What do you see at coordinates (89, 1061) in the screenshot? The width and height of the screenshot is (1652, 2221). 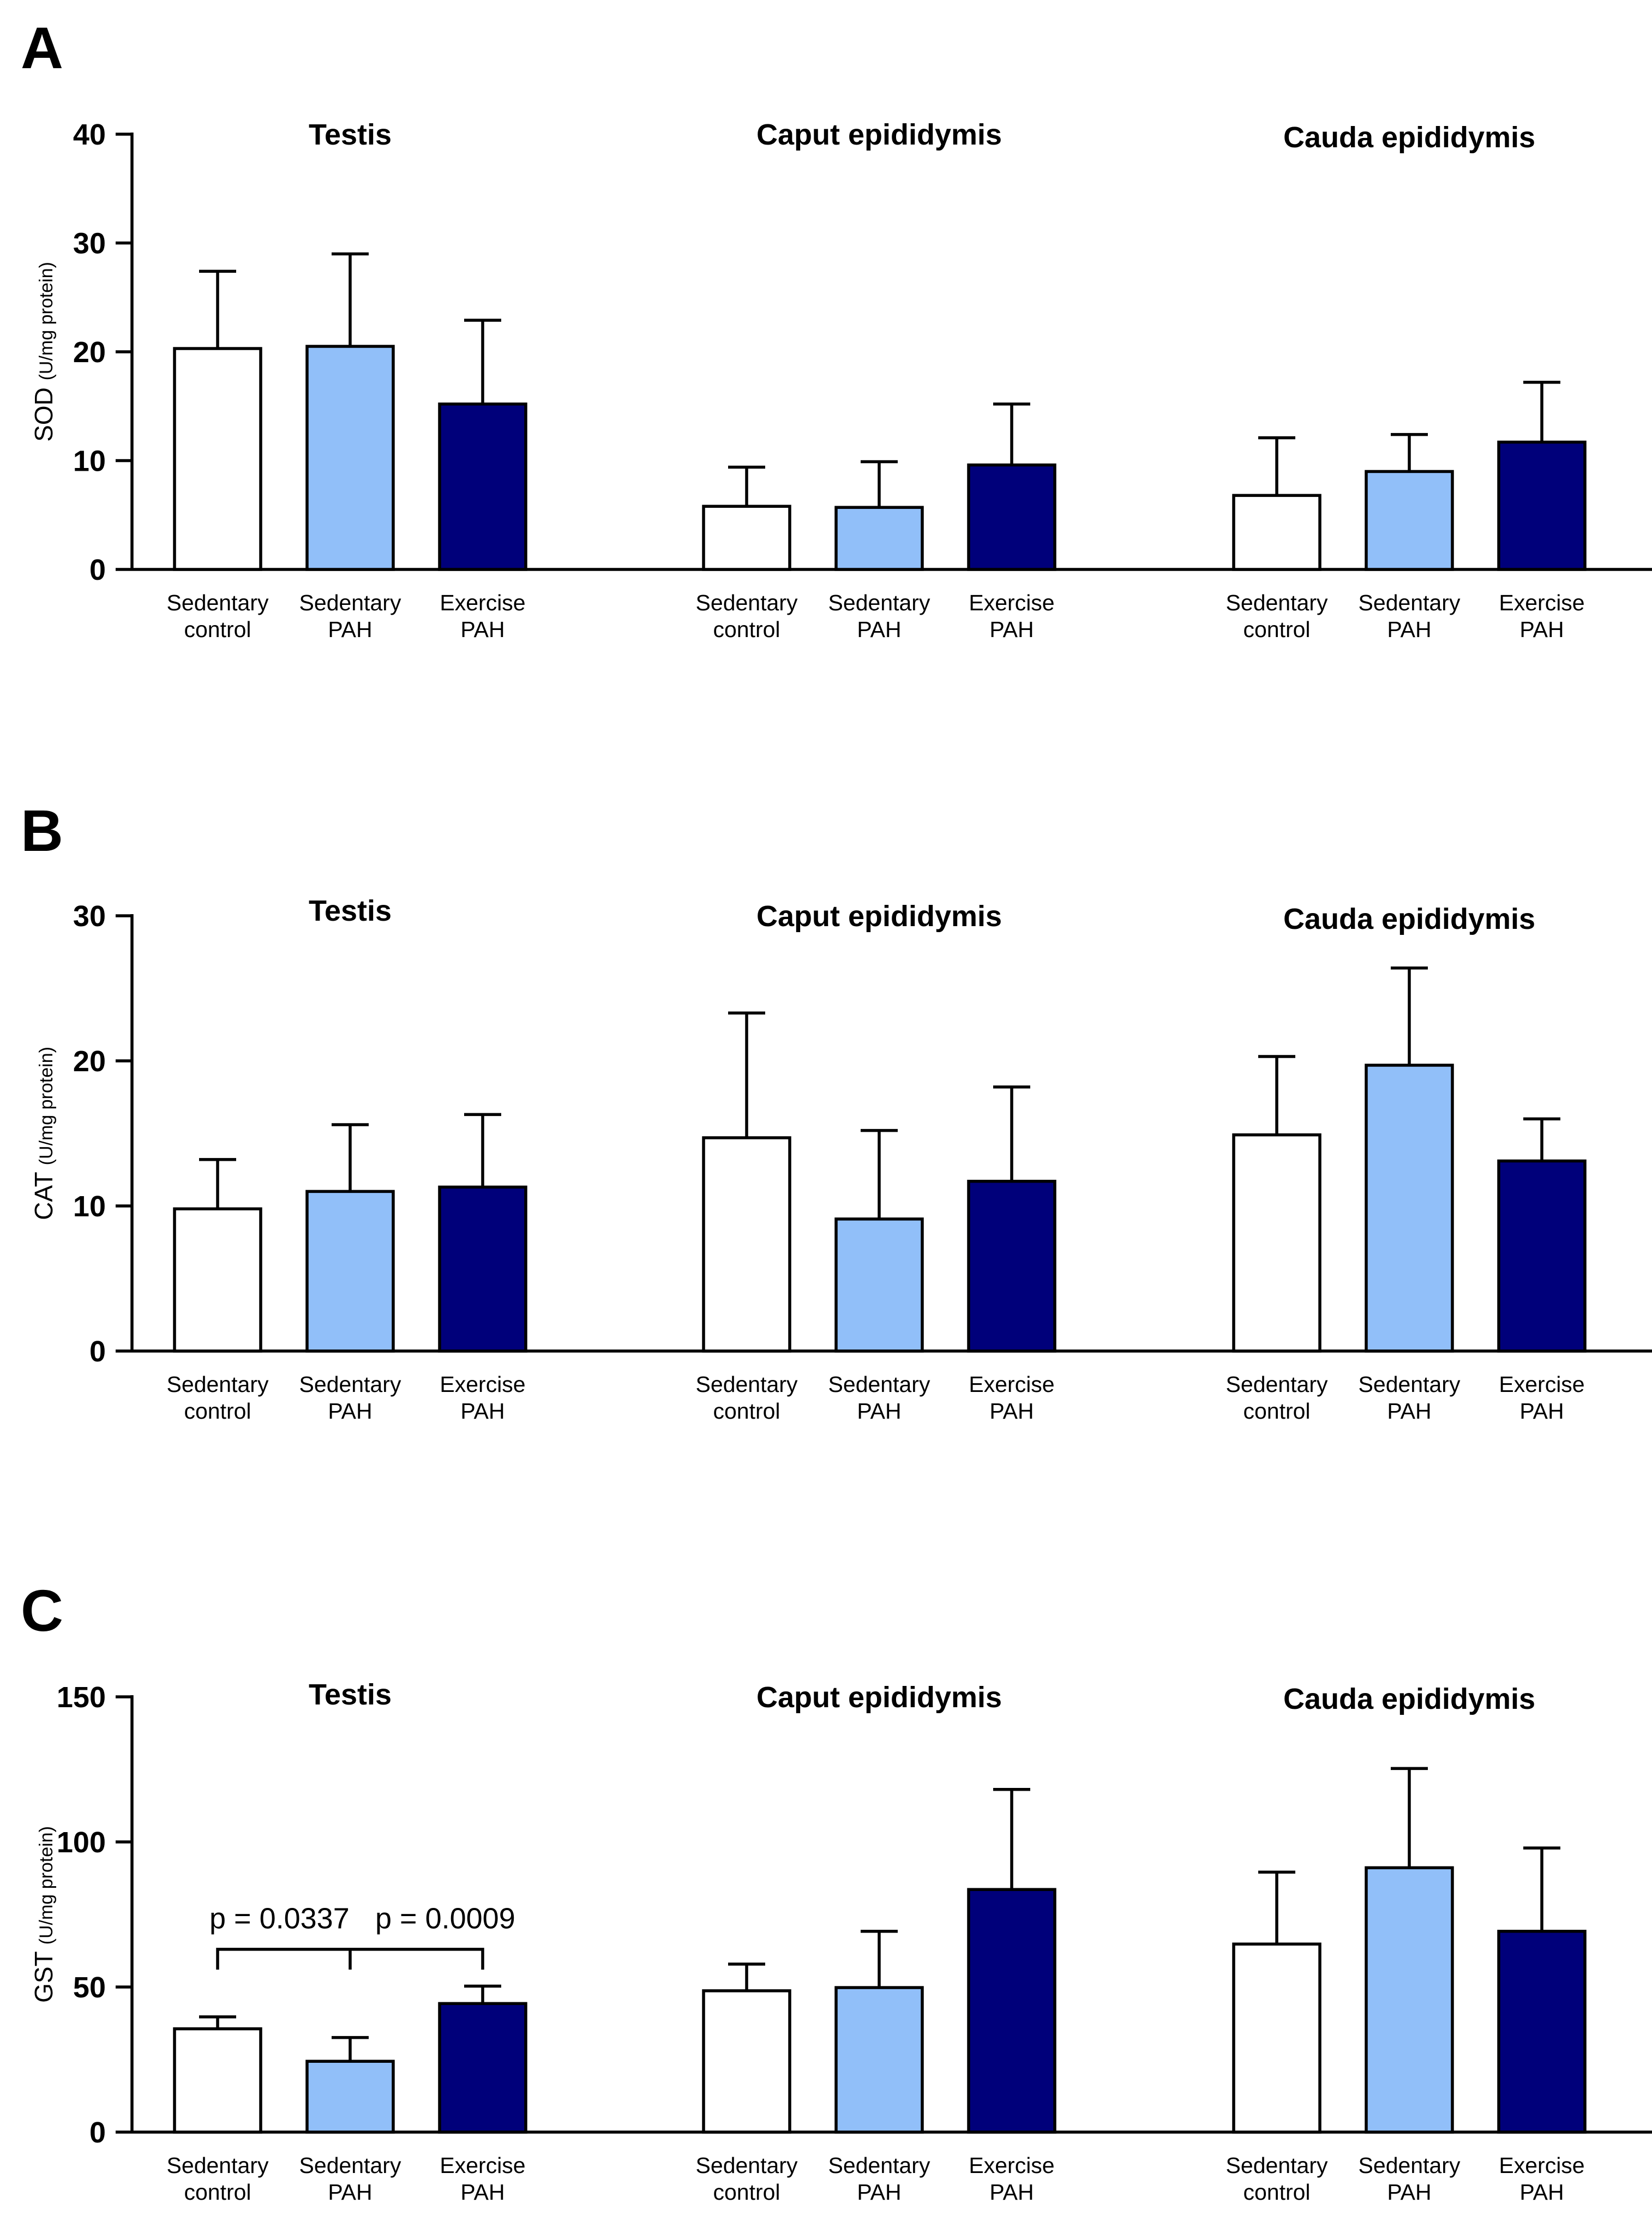 I see `y-tick-label: 20` at bounding box center [89, 1061].